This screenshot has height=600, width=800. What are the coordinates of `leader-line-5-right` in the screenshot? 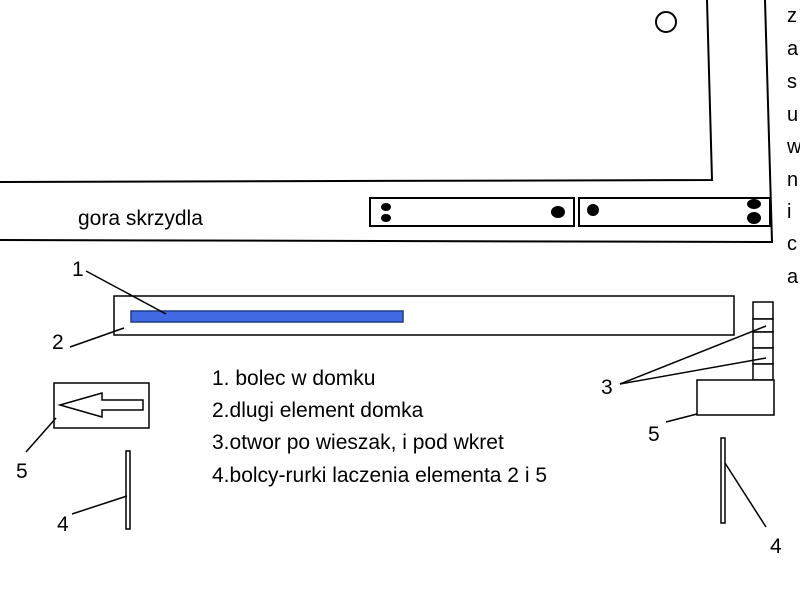 It's located at (681, 418).